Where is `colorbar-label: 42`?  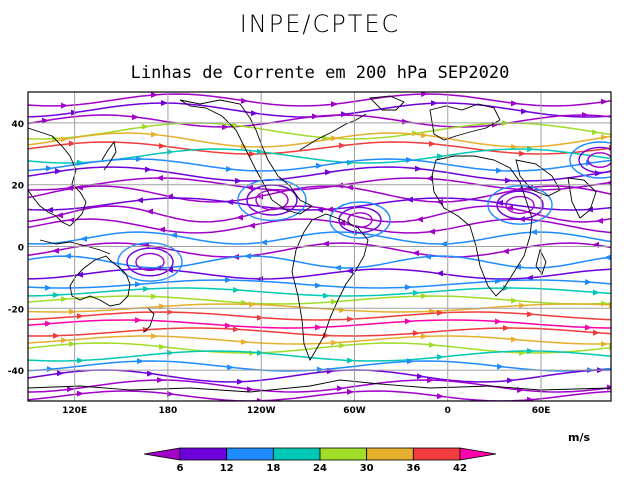 colorbar-label: 42 is located at coordinates (460, 468).